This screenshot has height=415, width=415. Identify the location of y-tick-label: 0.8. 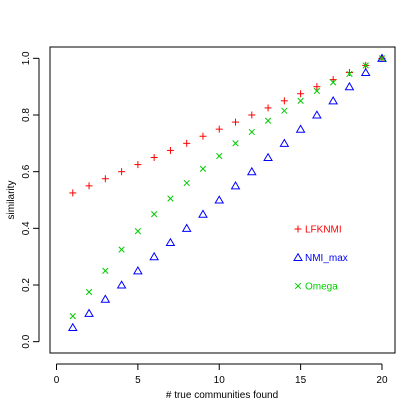
(26, 115).